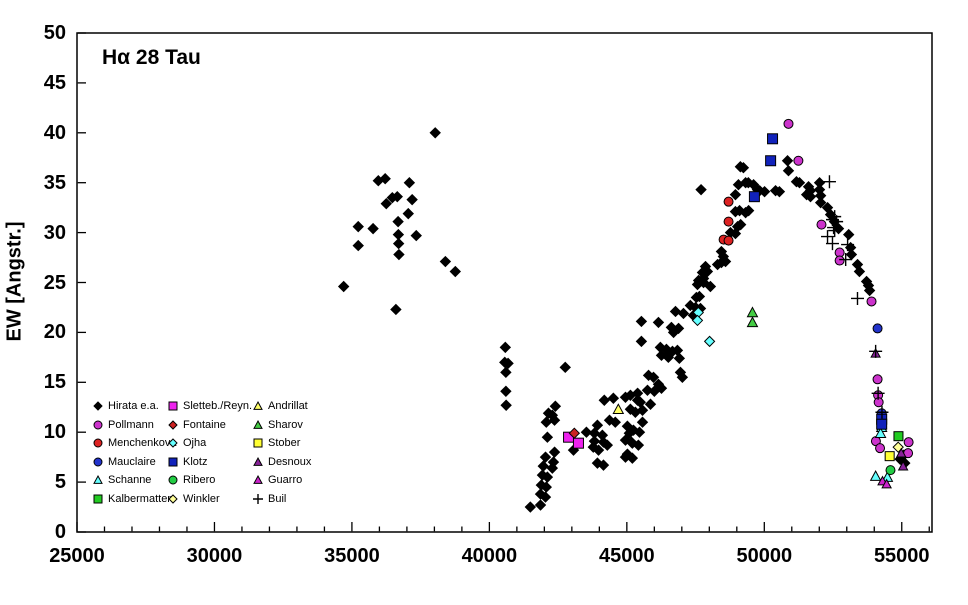 The height and width of the screenshot is (605, 968). What do you see at coordinates (618, 408) in the screenshot?
I see `series-andrillat` at bounding box center [618, 408].